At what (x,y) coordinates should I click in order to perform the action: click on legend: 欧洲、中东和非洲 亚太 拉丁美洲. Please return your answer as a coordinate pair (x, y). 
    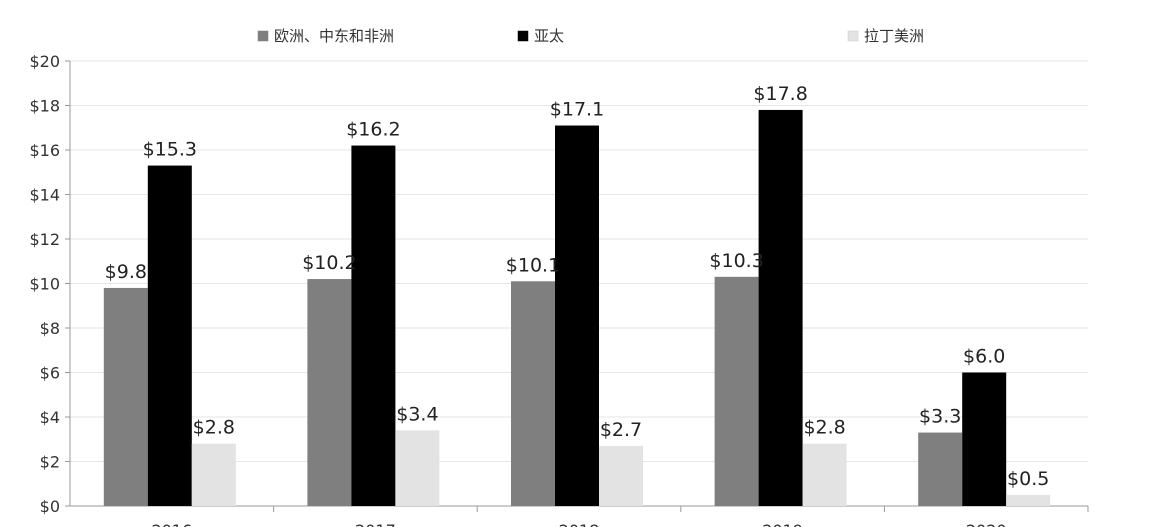
    Looking at the image, I should click on (590, 36).